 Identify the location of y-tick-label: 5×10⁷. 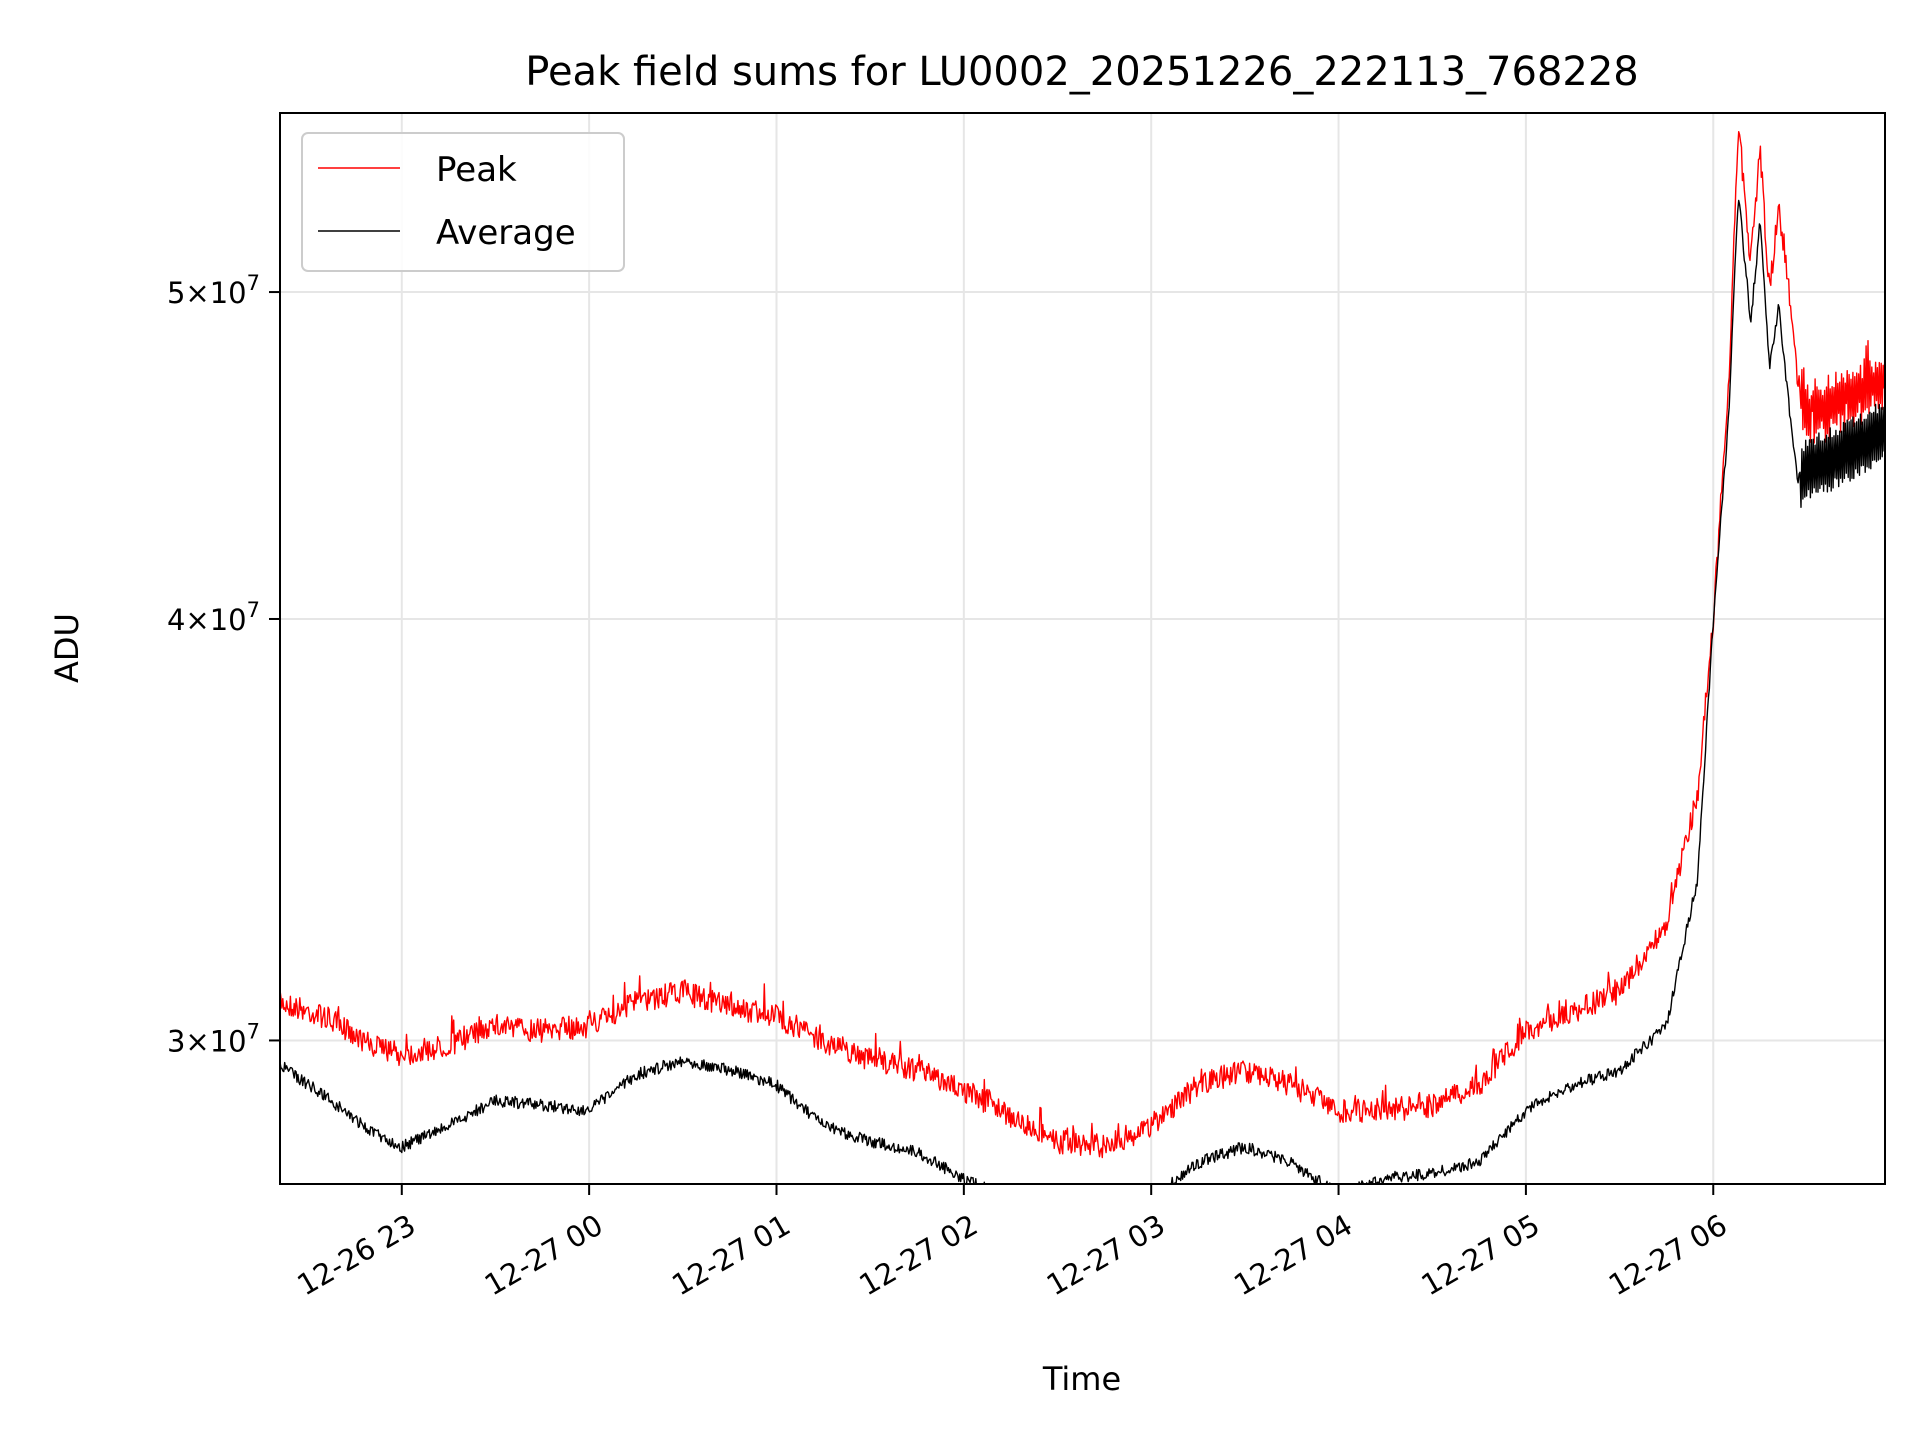
(213, 290).